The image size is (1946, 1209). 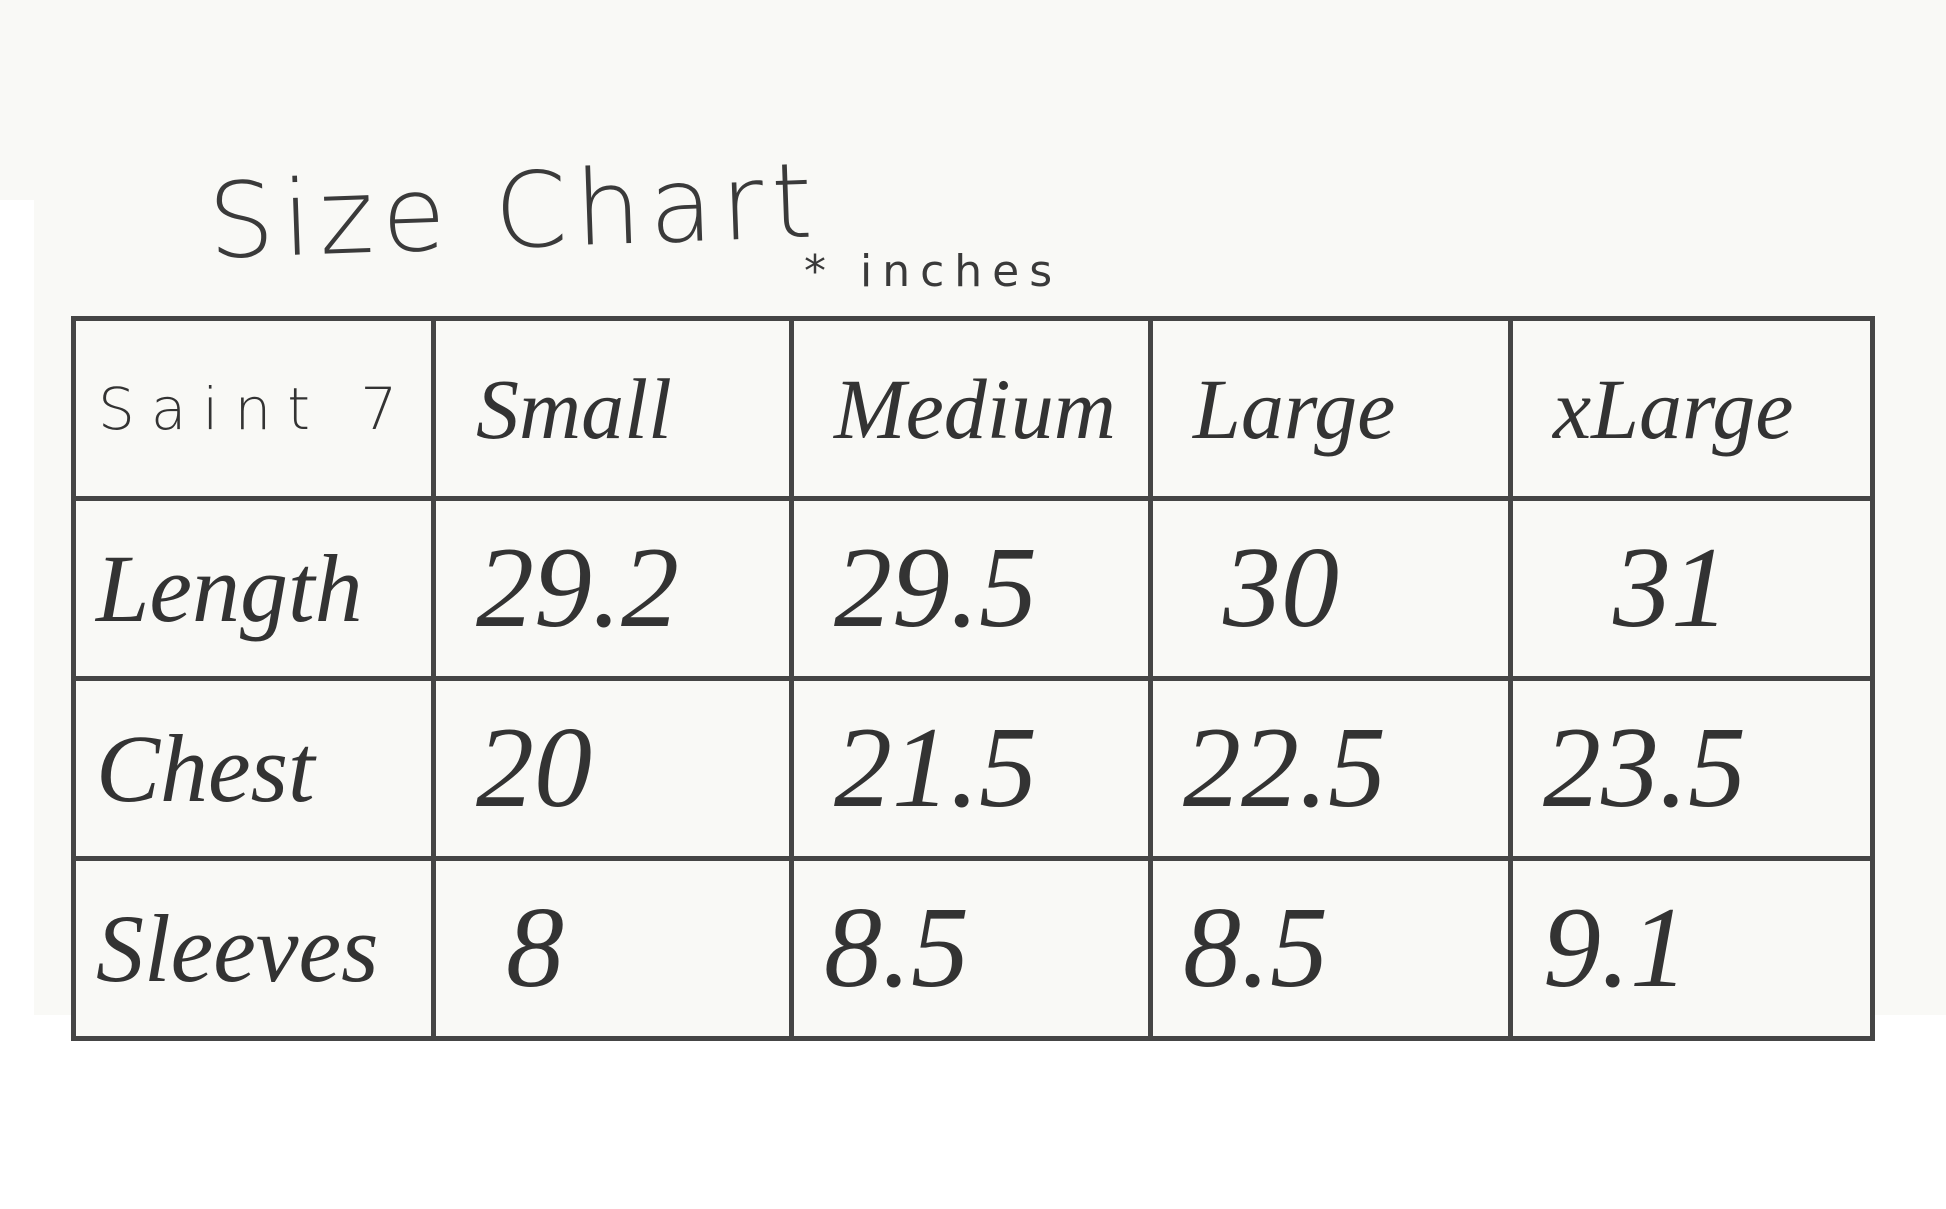 What do you see at coordinates (1691, 768) in the screenshot?
I see `table-cell: 23.5` at bounding box center [1691, 768].